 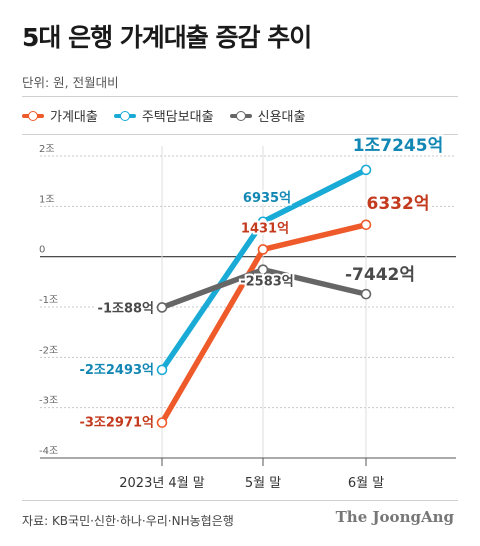 I want to click on legend-item-household: 가계대출, so click(x=60, y=115).